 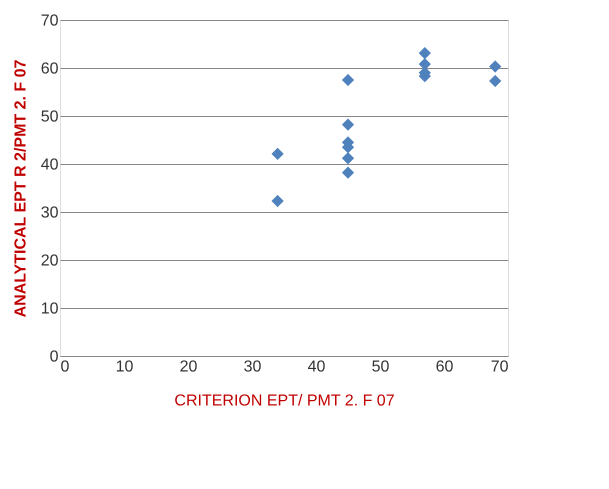 What do you see at coordinates (21, 188) in the screenshot?
I see `y-axis-title: ANALYTICAL EPT R 2/PMT 2. F 07` at bounding box center [21, 188].